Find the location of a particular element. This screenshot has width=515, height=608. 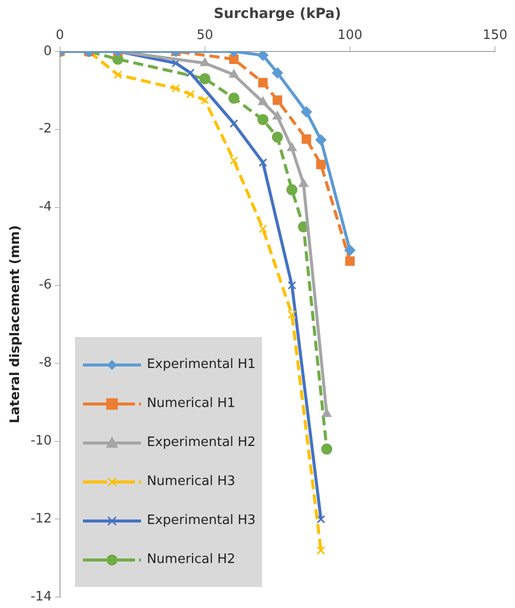

y-tick-label: -10 is located at coordinates (41, 441).